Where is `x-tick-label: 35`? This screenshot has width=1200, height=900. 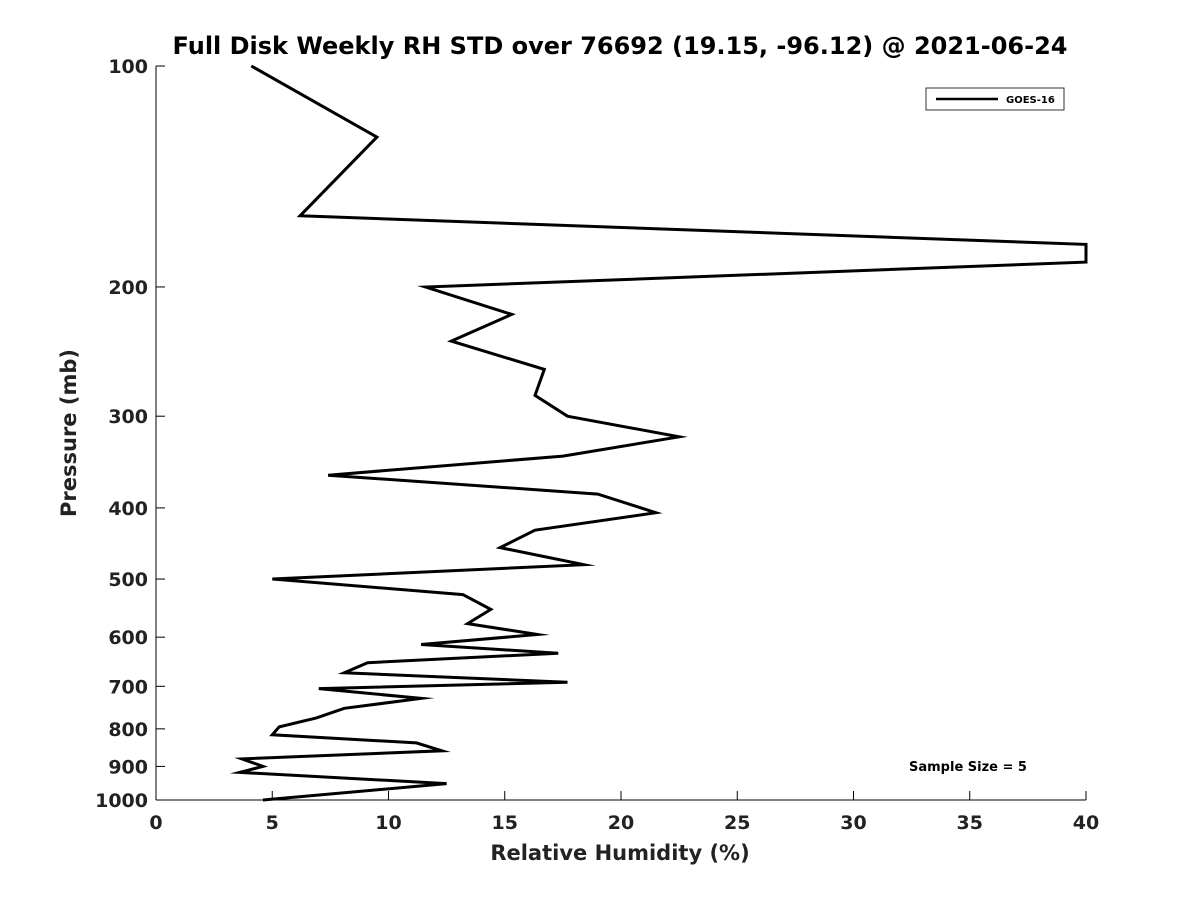
x-tick-label: 35 is located at coordinates (970, 823).